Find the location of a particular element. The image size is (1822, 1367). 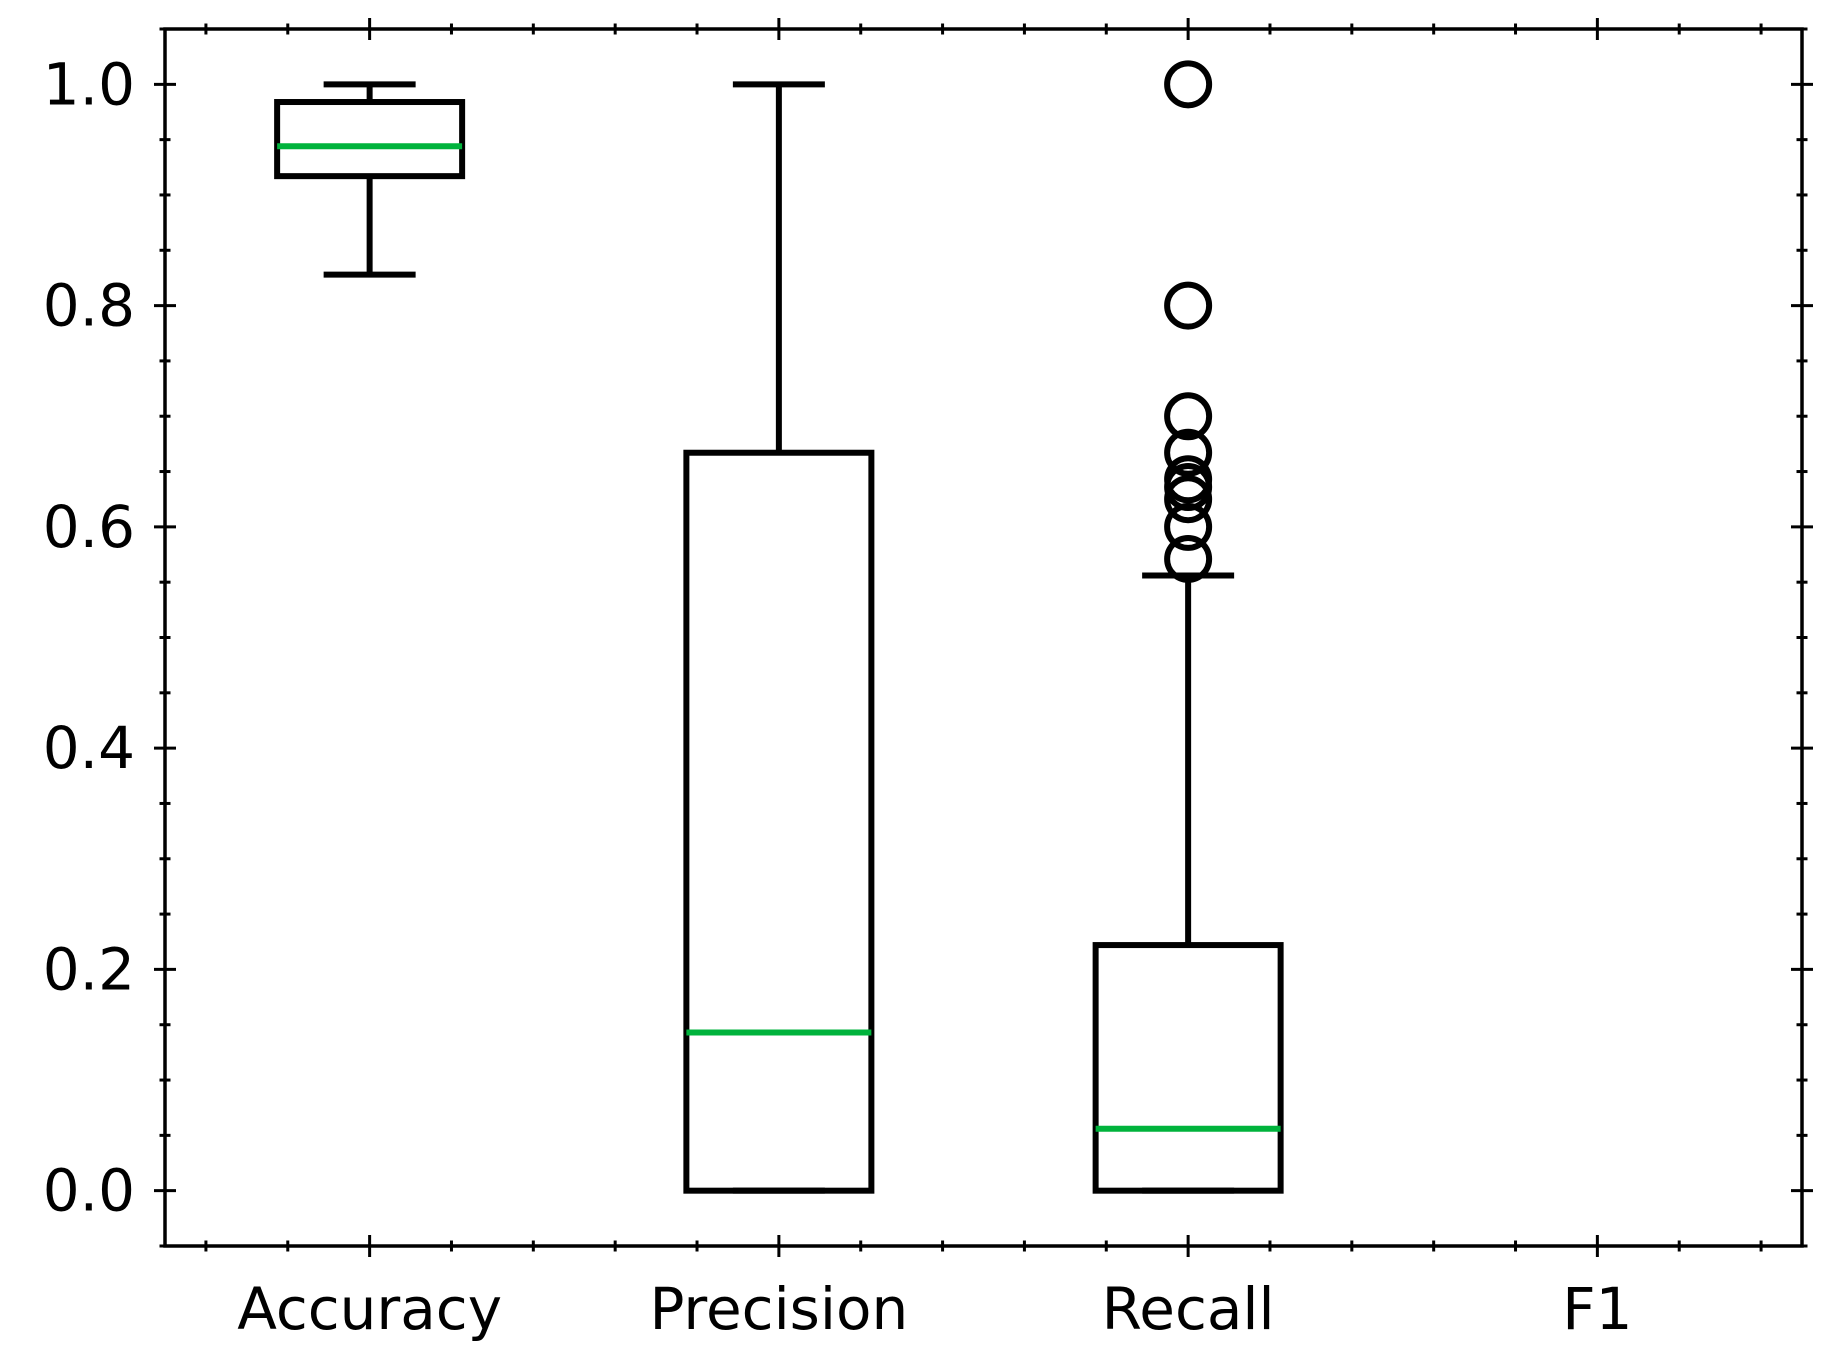

y-tick-label: 0.0 is located at coordinates (89, 1191).